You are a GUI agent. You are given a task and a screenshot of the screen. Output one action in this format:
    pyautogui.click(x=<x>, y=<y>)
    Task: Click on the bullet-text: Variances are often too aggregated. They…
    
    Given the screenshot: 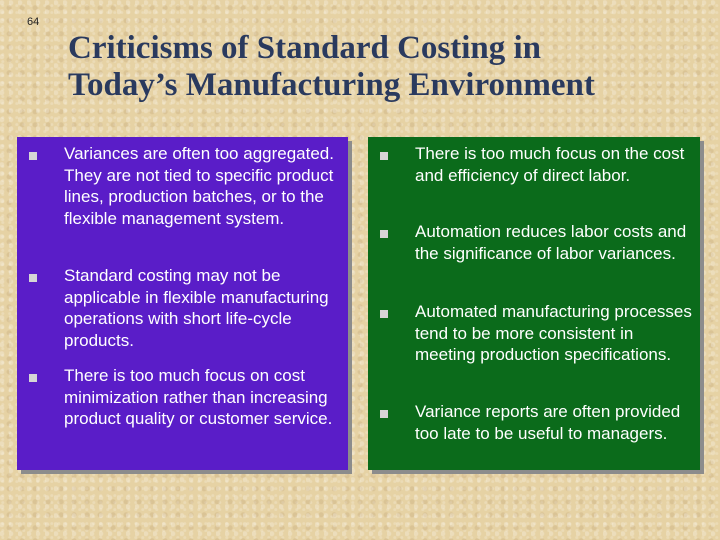 What is the action you would take?
    pyautogui.click(x=199, y=186)
    